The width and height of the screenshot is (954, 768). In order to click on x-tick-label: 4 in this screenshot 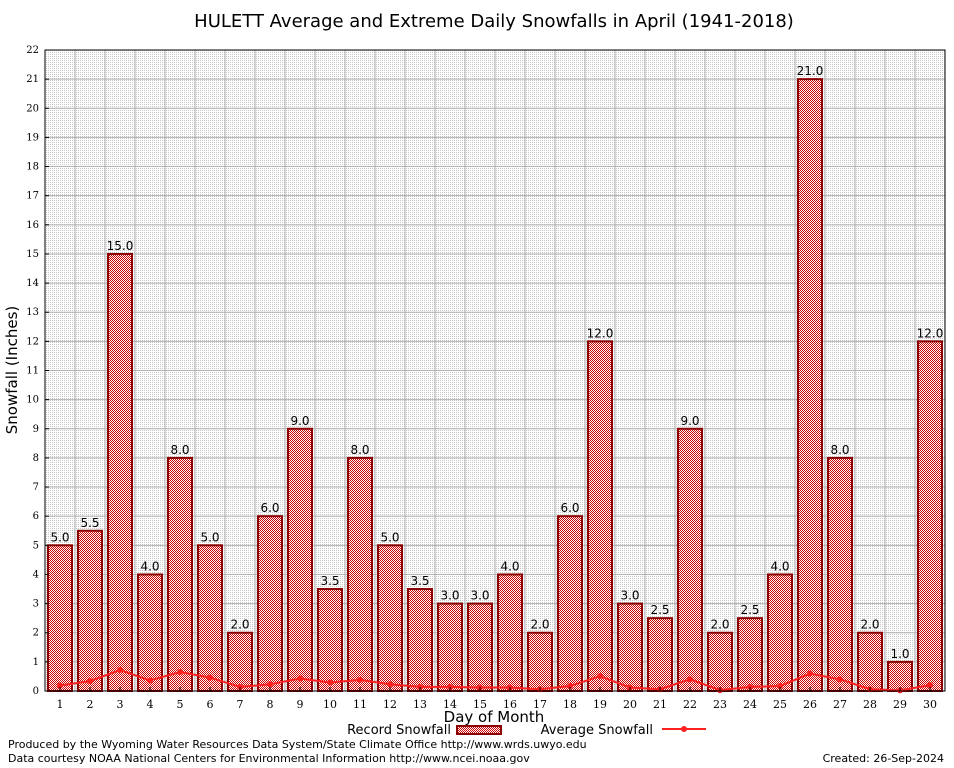, I will do `click(150, 704)`.